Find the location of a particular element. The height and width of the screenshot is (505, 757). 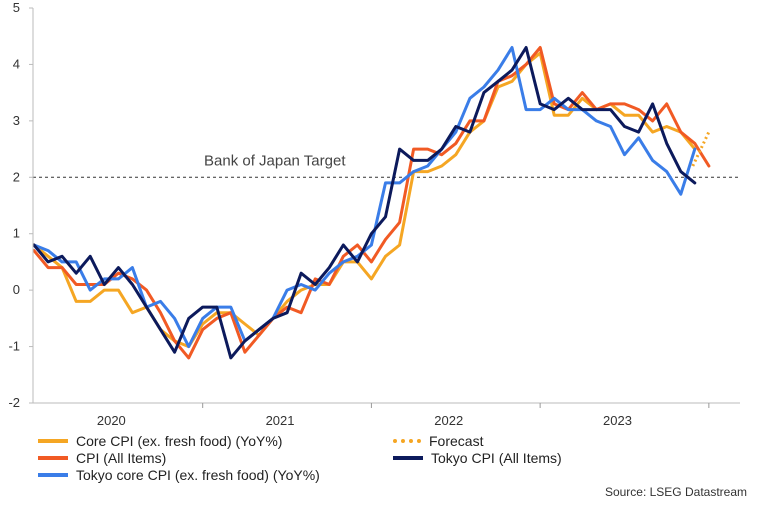

legend-item-tokyo-core-cpi: Tokyo core CPI (ex. fresh food) (YoY%) is located at coordinates (179, 475).